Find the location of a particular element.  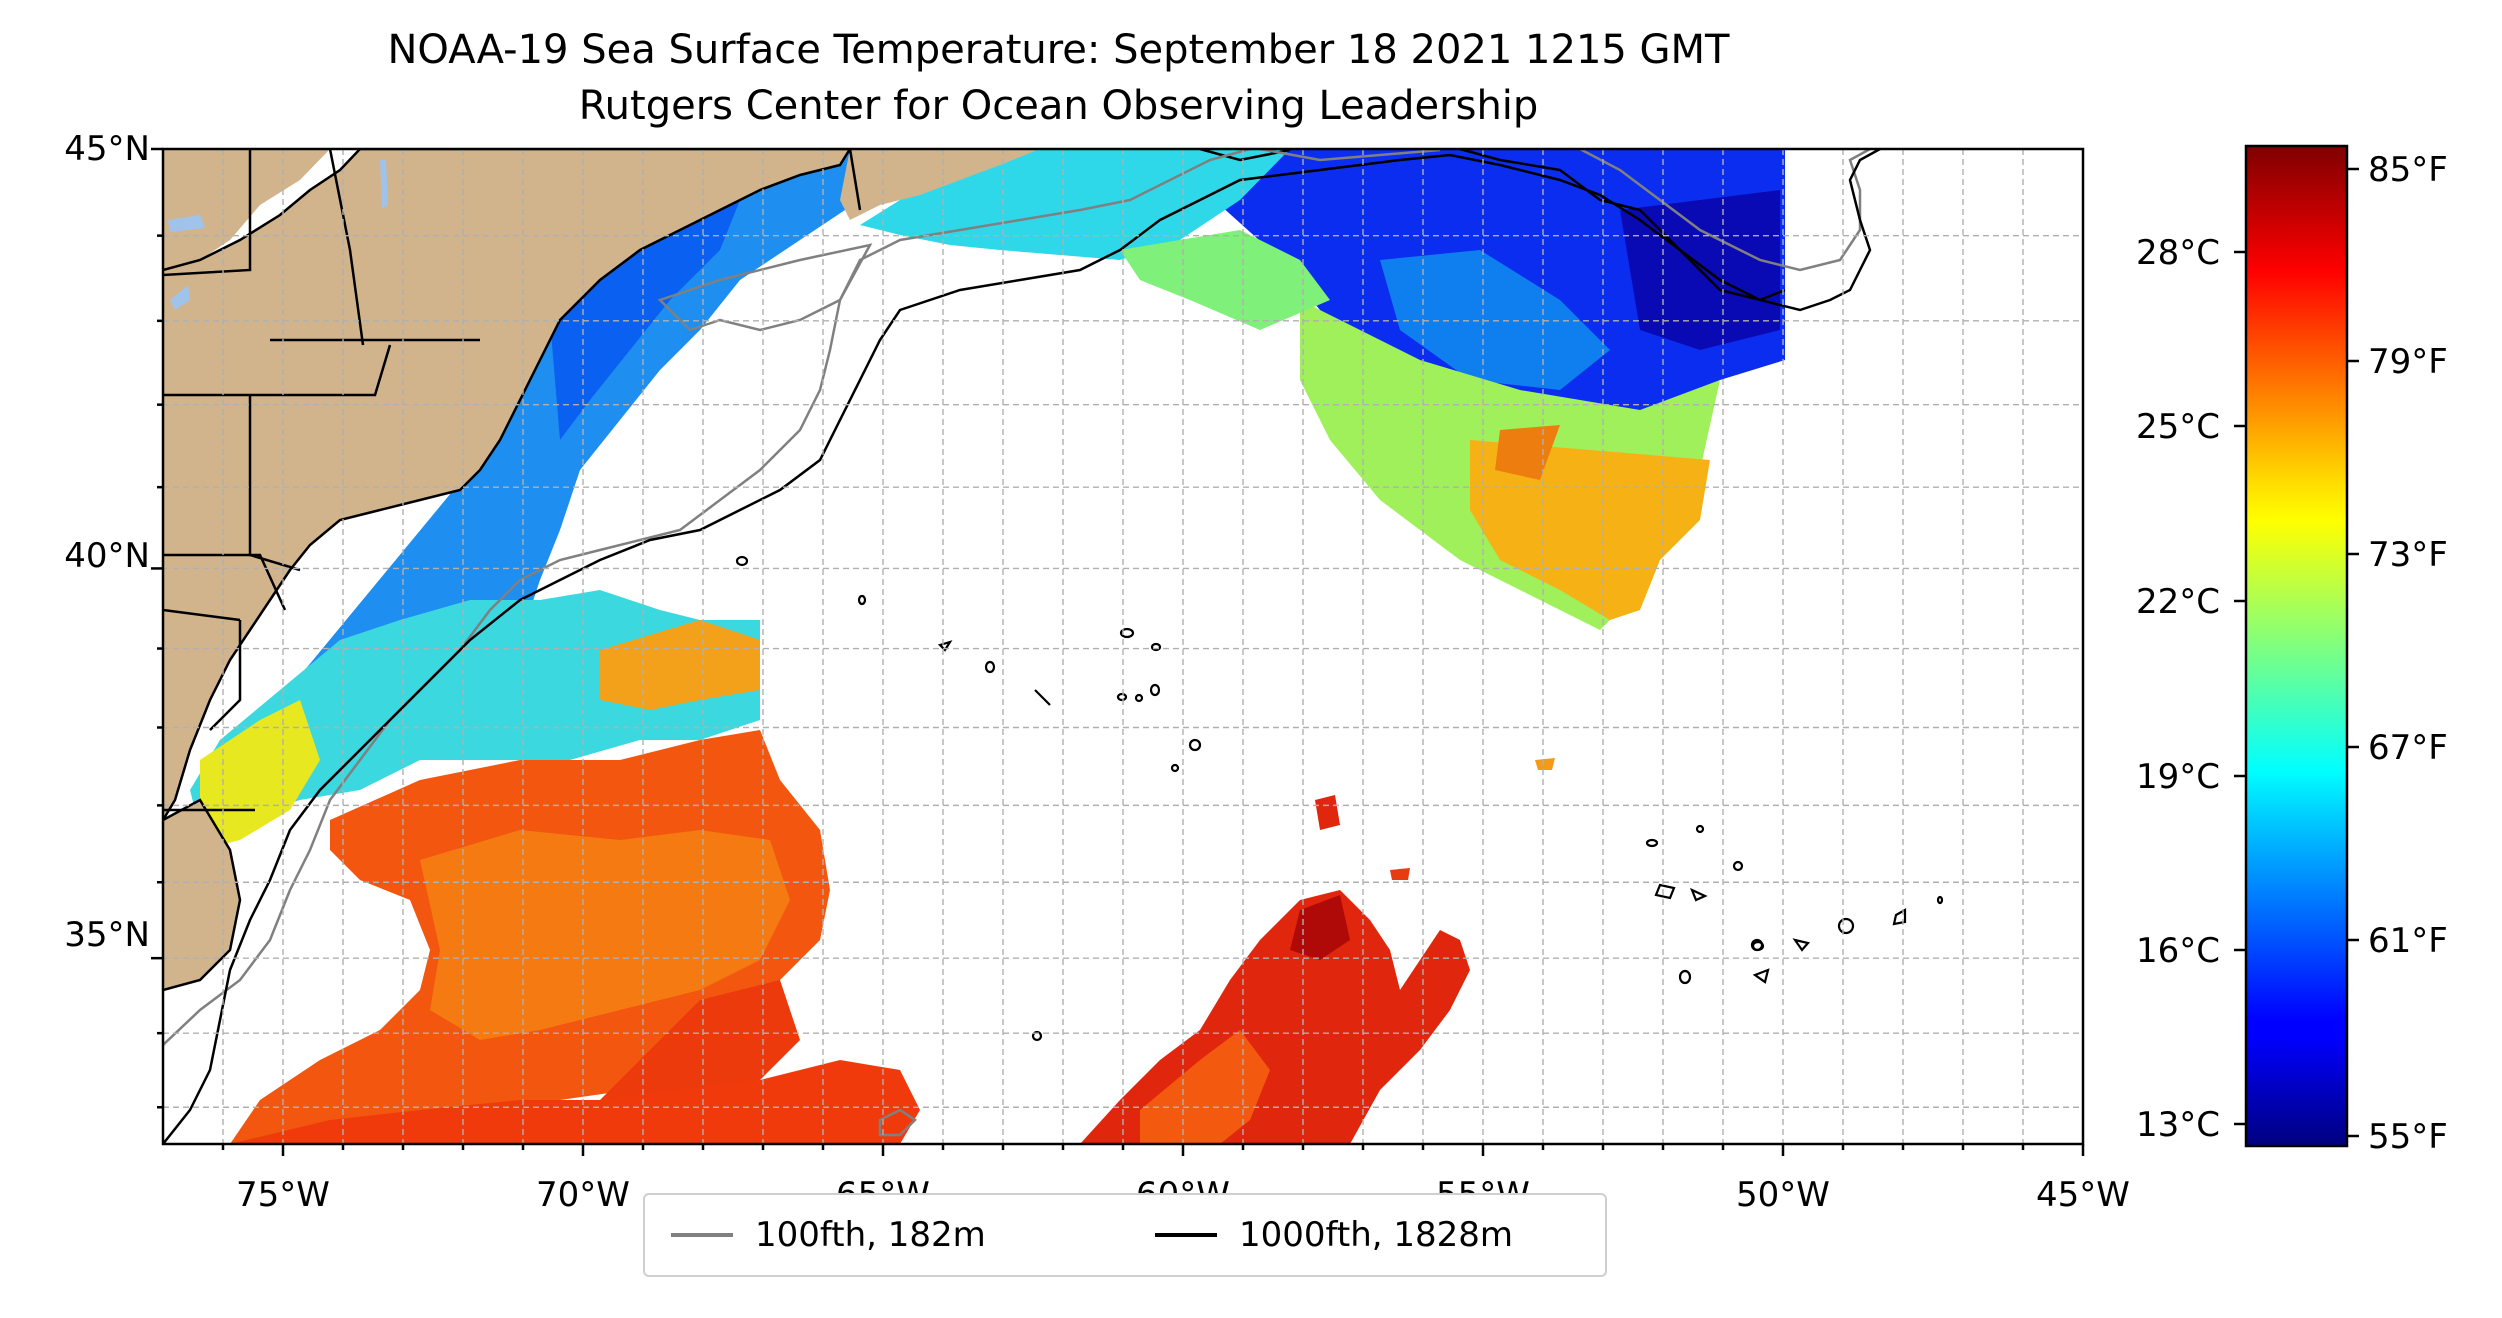

x-tick-label: 70°W is located at coordinates (583, 1195).